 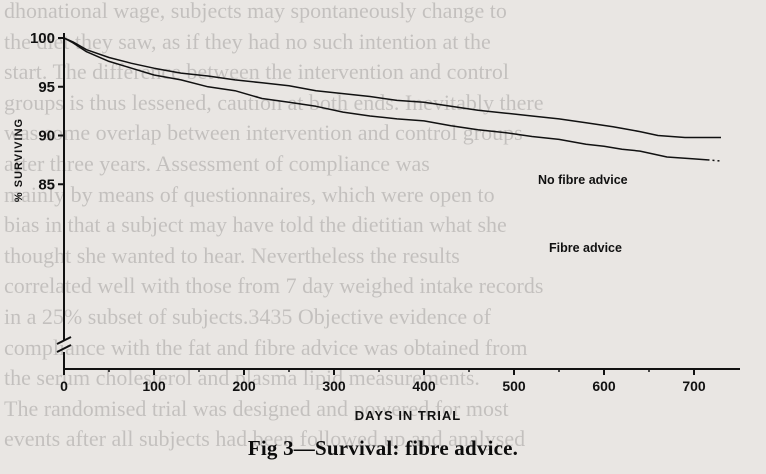 What do you see at coordinates (514, 386) in the screenshot?
I see `x-tick-label: 500` at bounding box center [514, 386].